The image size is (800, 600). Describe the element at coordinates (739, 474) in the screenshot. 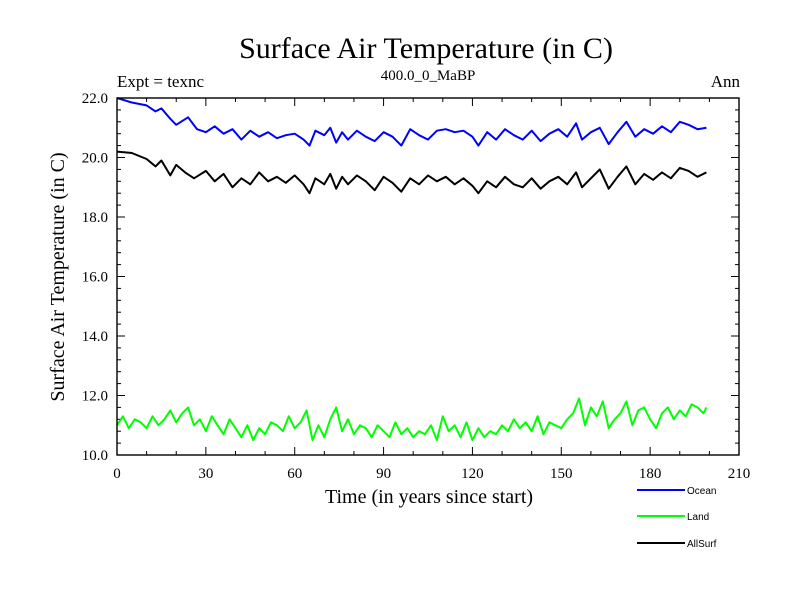

I see `x-tick-label: 210` at that location.